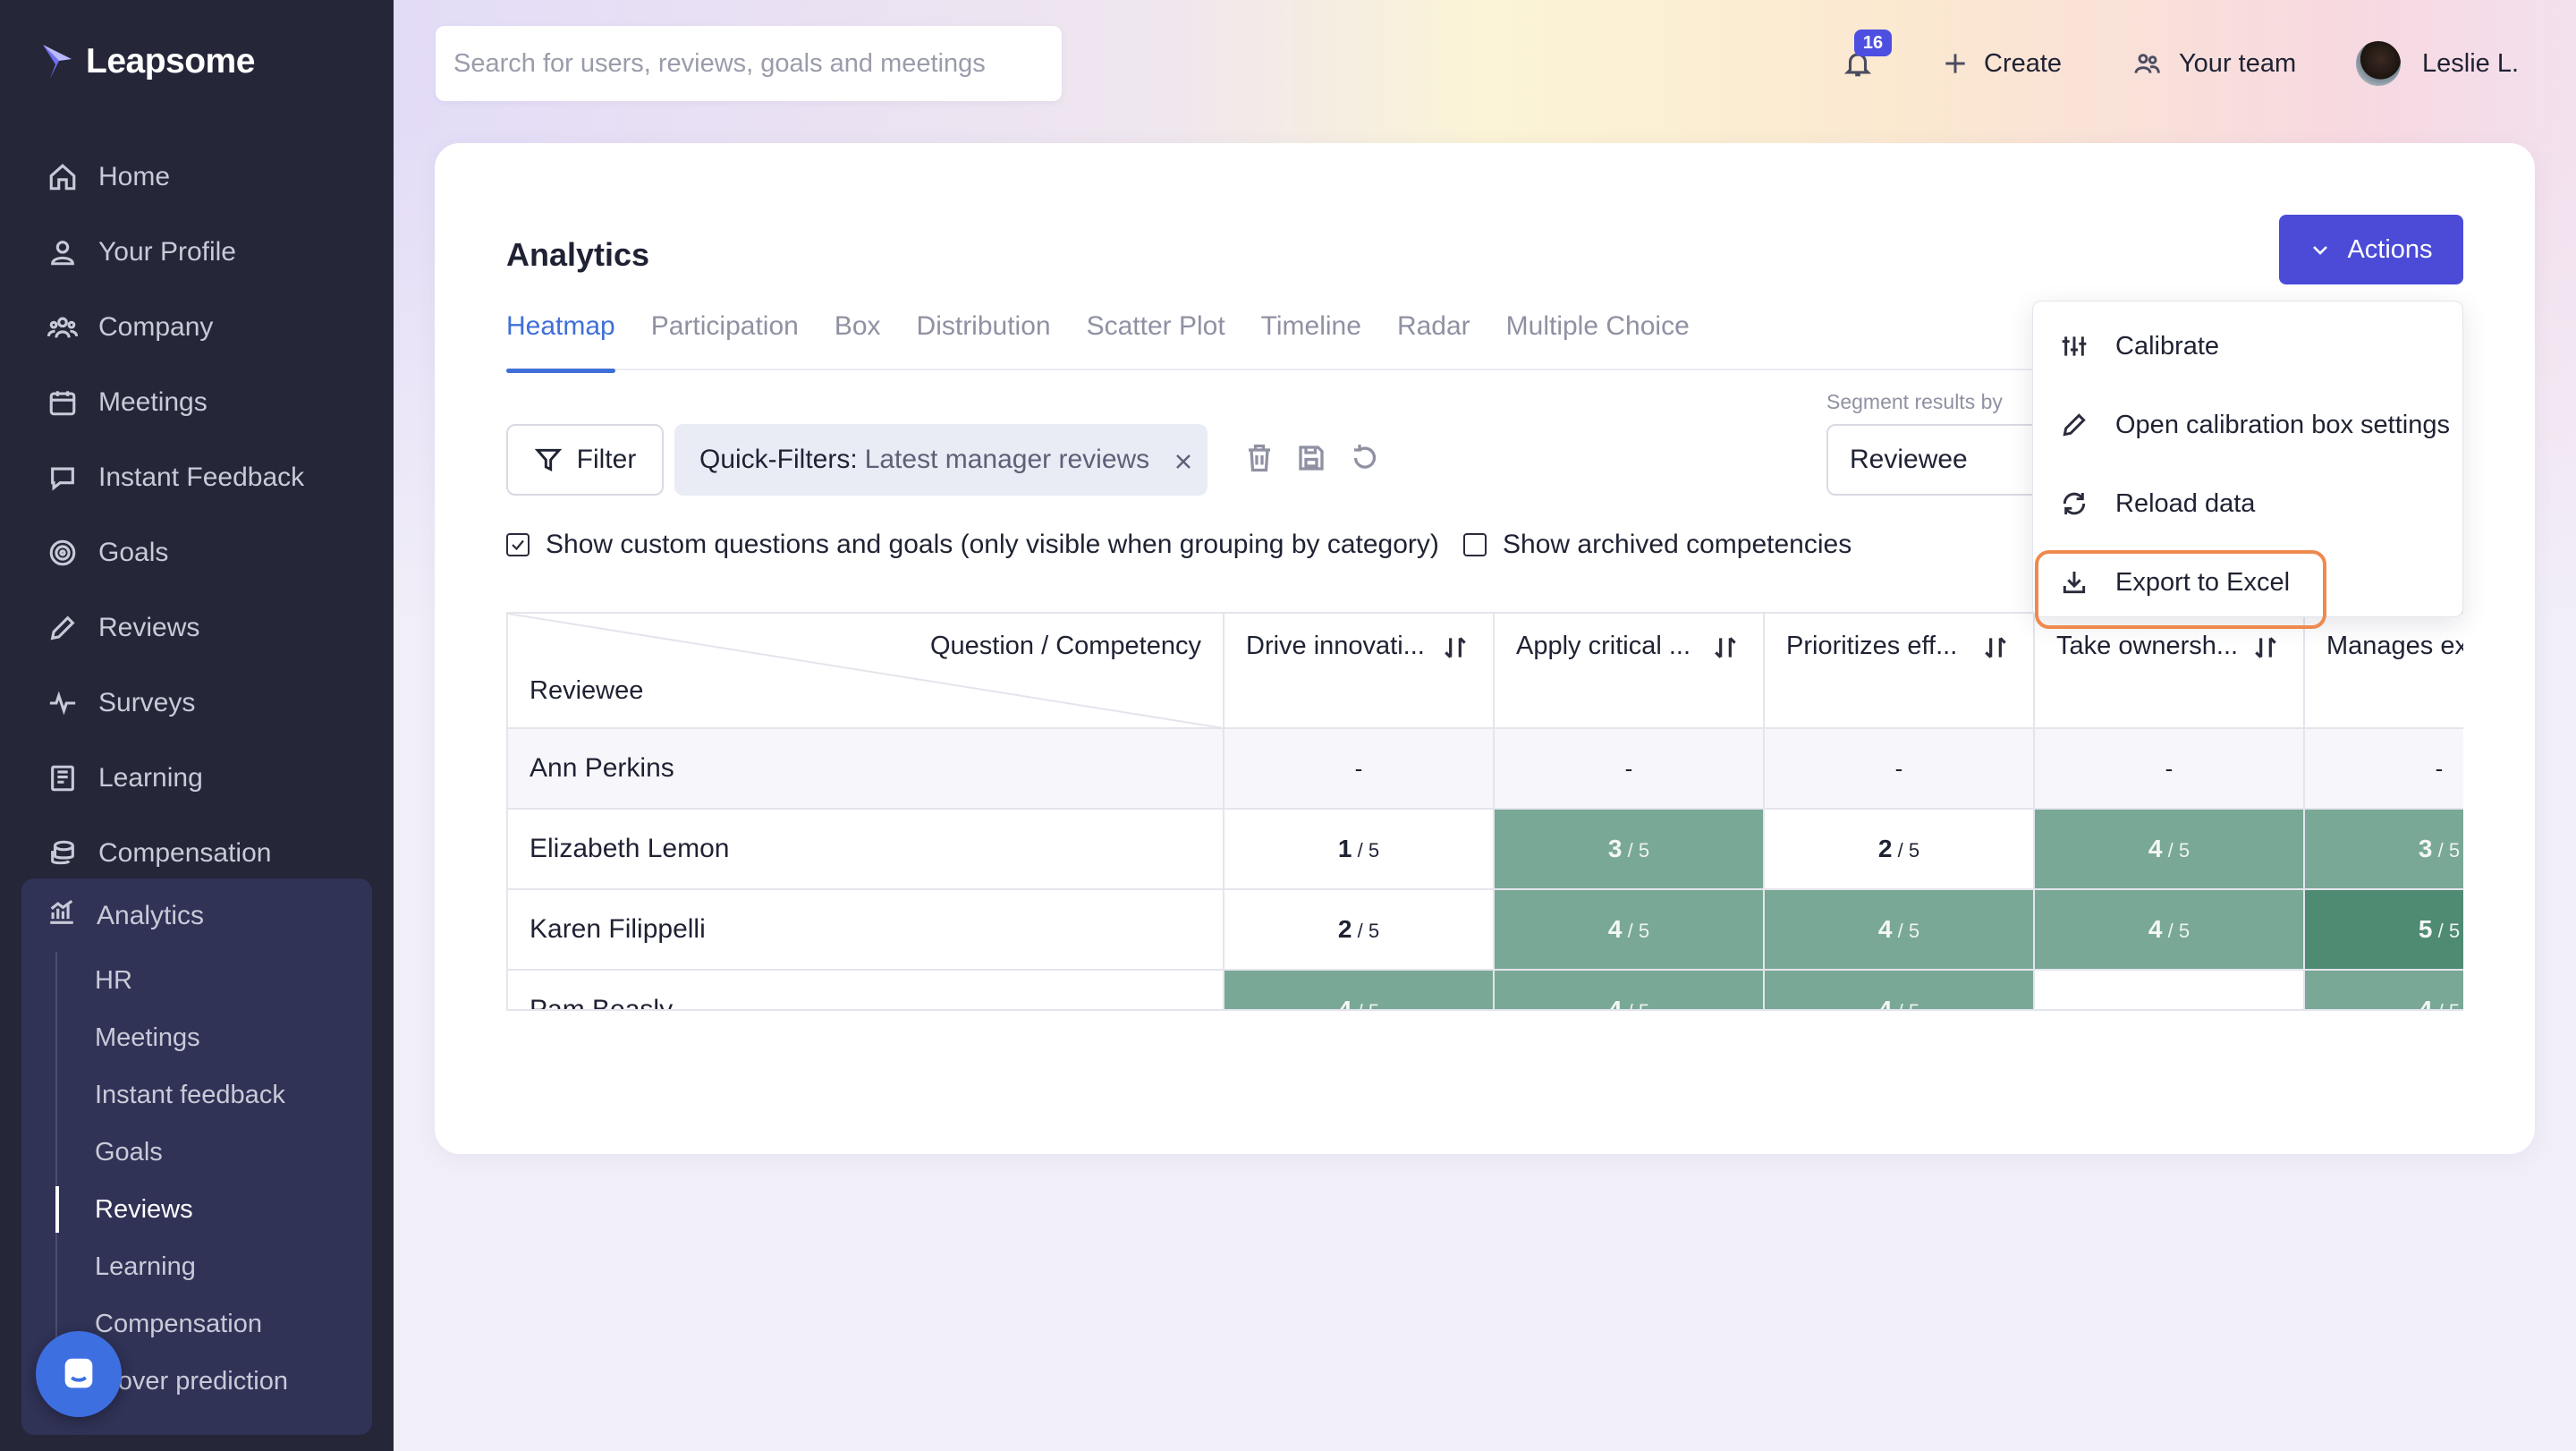 The width and height of the screenshot is (2576, 1451). Describe the element at coordinates (1597, 326) in the screenshot. I see `tab-multiple-choice: Multiple Choice` at that location.